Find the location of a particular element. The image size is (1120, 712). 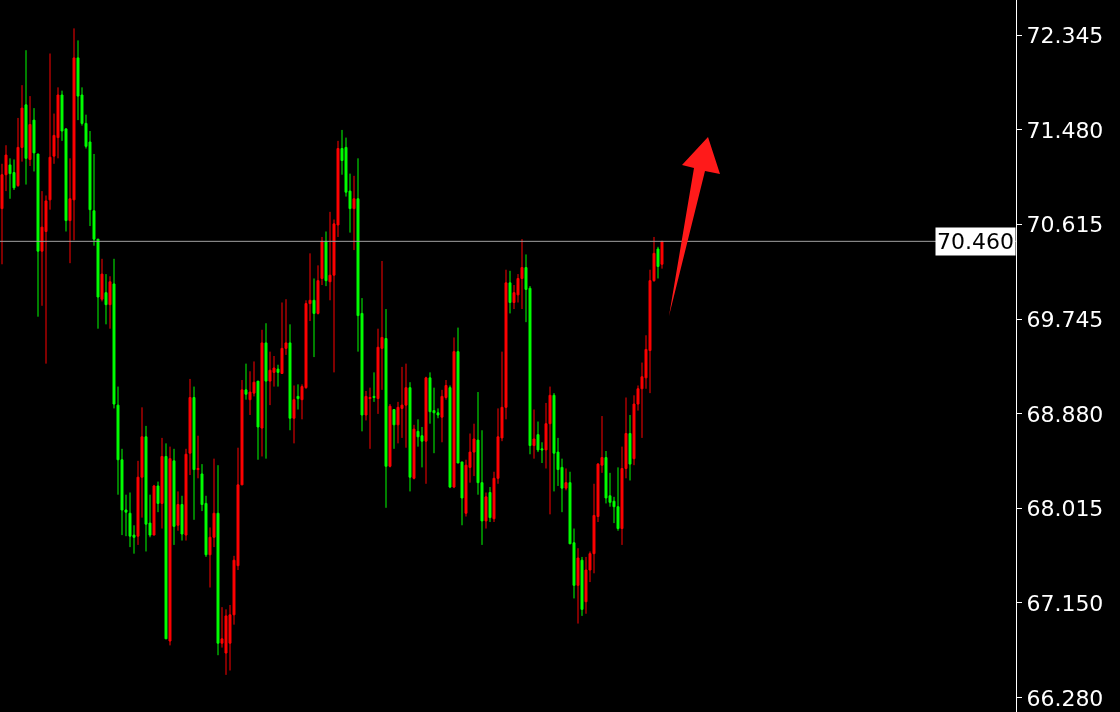

y-tick-label: 68.015 is located at coordinates (1065, 509).